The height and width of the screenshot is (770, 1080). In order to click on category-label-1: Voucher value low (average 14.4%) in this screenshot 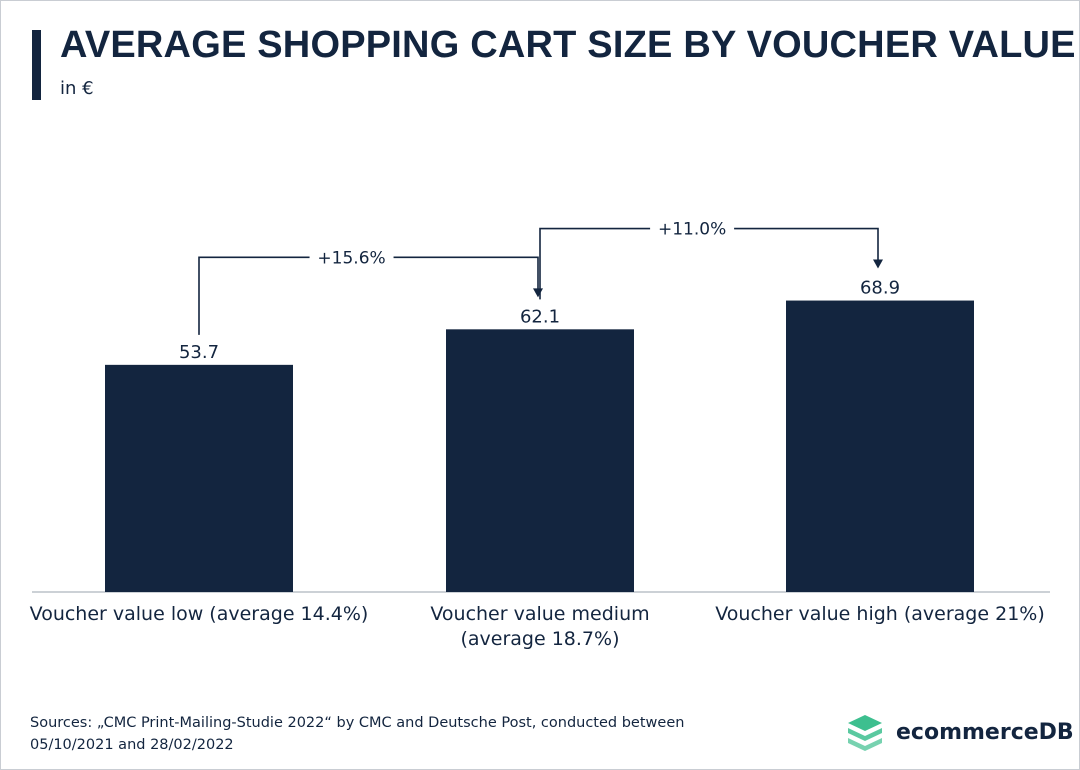, I will do `click(199, 614)`.